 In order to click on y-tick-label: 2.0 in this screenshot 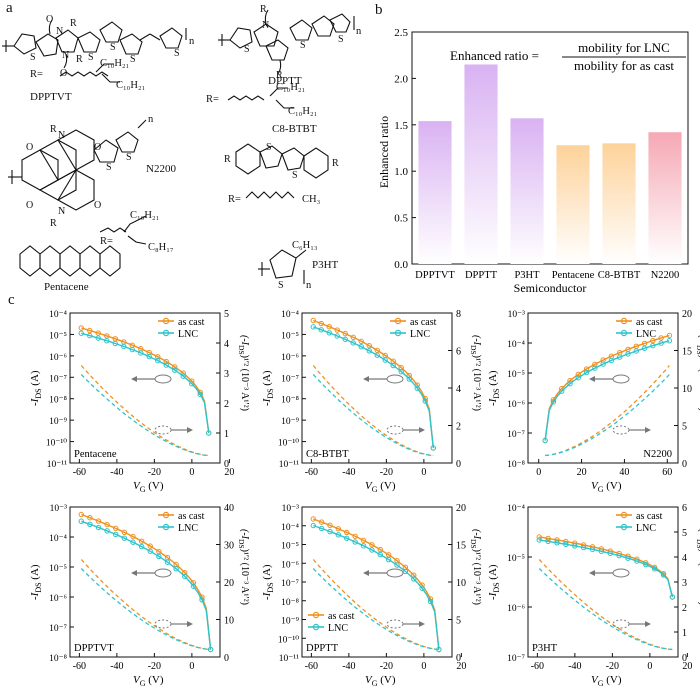, I will do `click(401, 79)`.